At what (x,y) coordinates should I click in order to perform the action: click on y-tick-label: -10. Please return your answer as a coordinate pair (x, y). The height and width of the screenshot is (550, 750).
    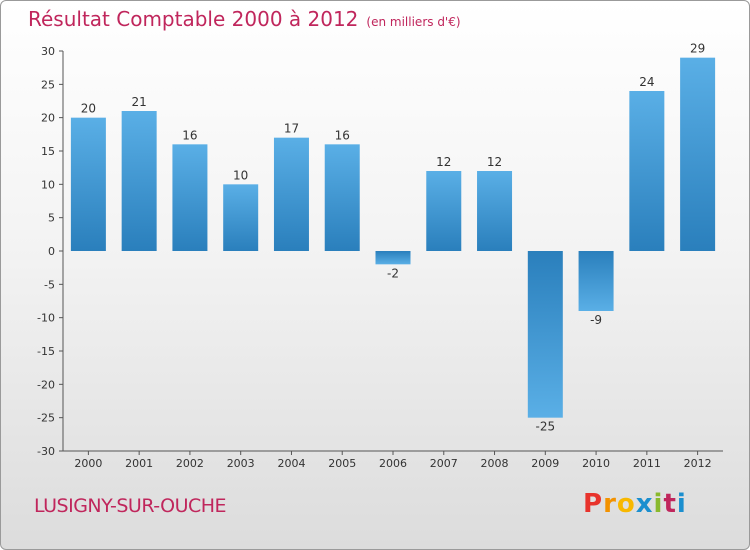
    Looking at the image, I should click on (46, 318).